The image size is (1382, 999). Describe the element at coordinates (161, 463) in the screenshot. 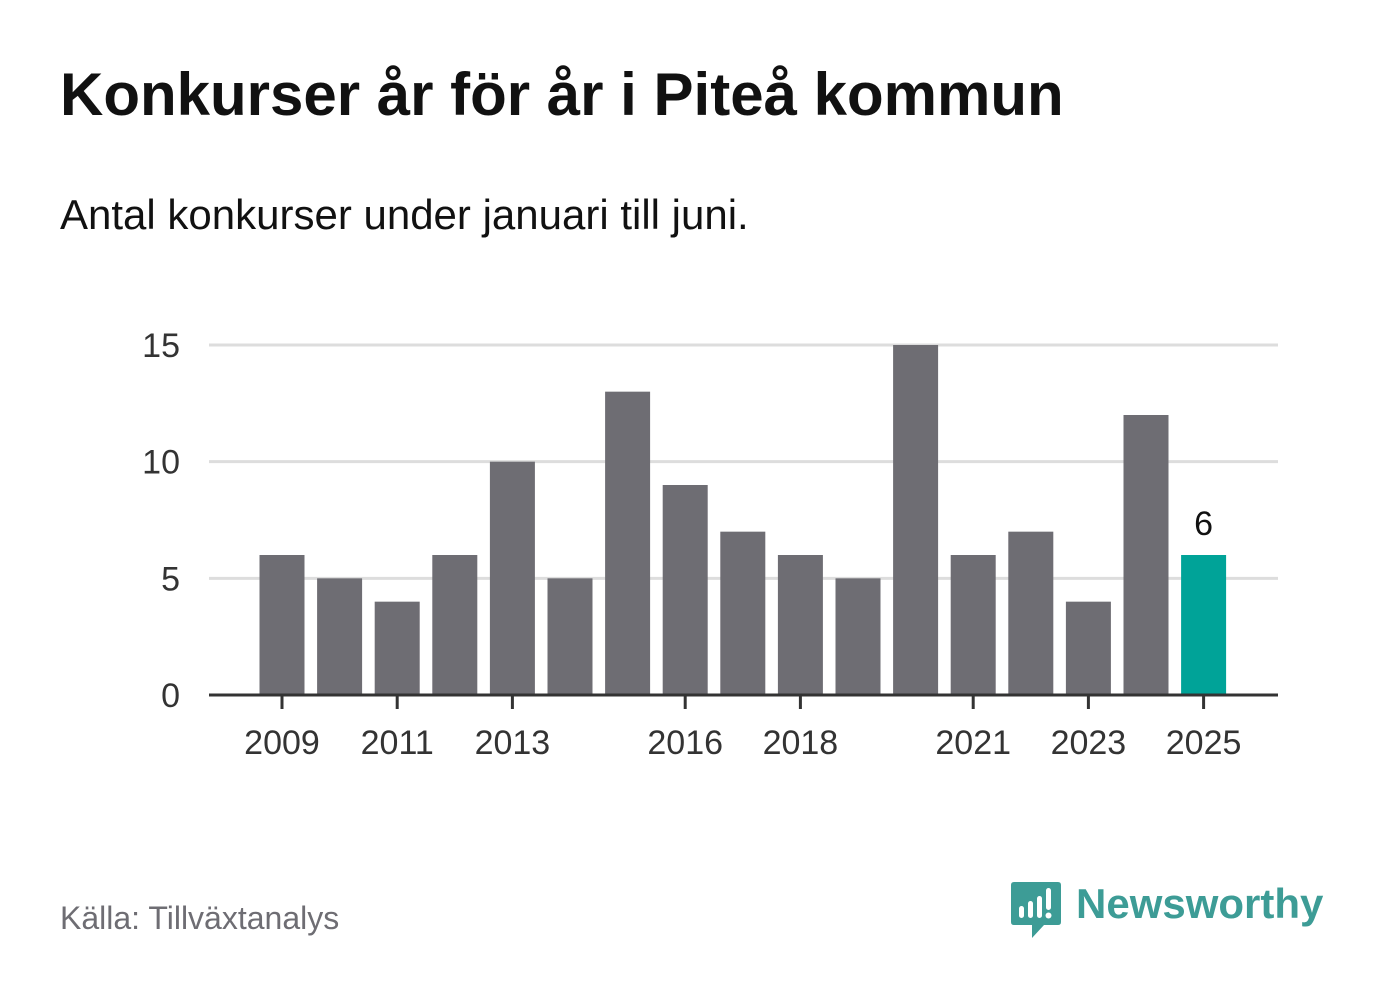

I see `y-tick-label: 10` at that location.